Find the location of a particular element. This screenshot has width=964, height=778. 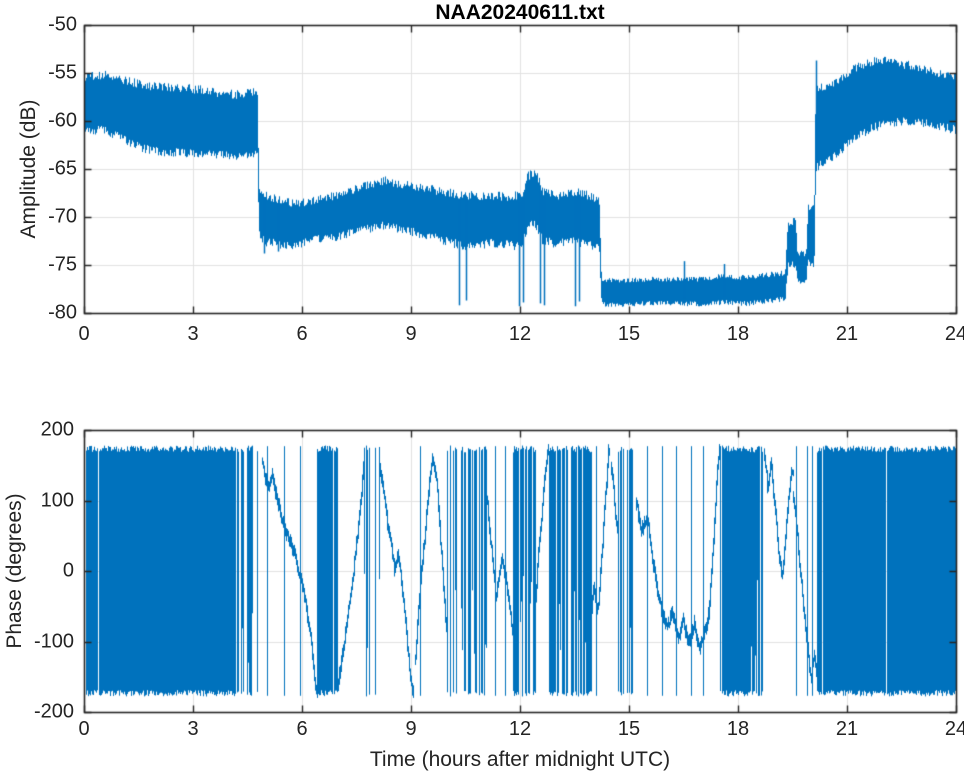

phase-y-tick-label: 100 is located at coordinates (57, 500).